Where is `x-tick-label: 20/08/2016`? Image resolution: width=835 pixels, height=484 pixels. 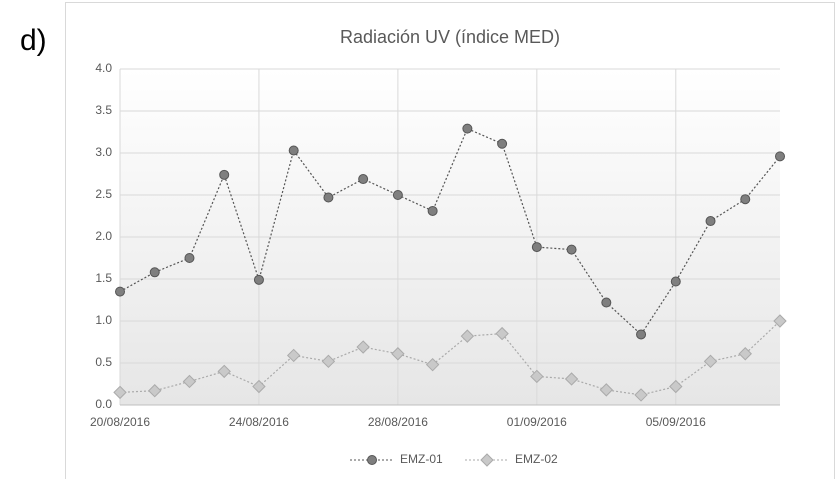
x-tick-label: 20/08/2016 is located at coordinates (120, 422).